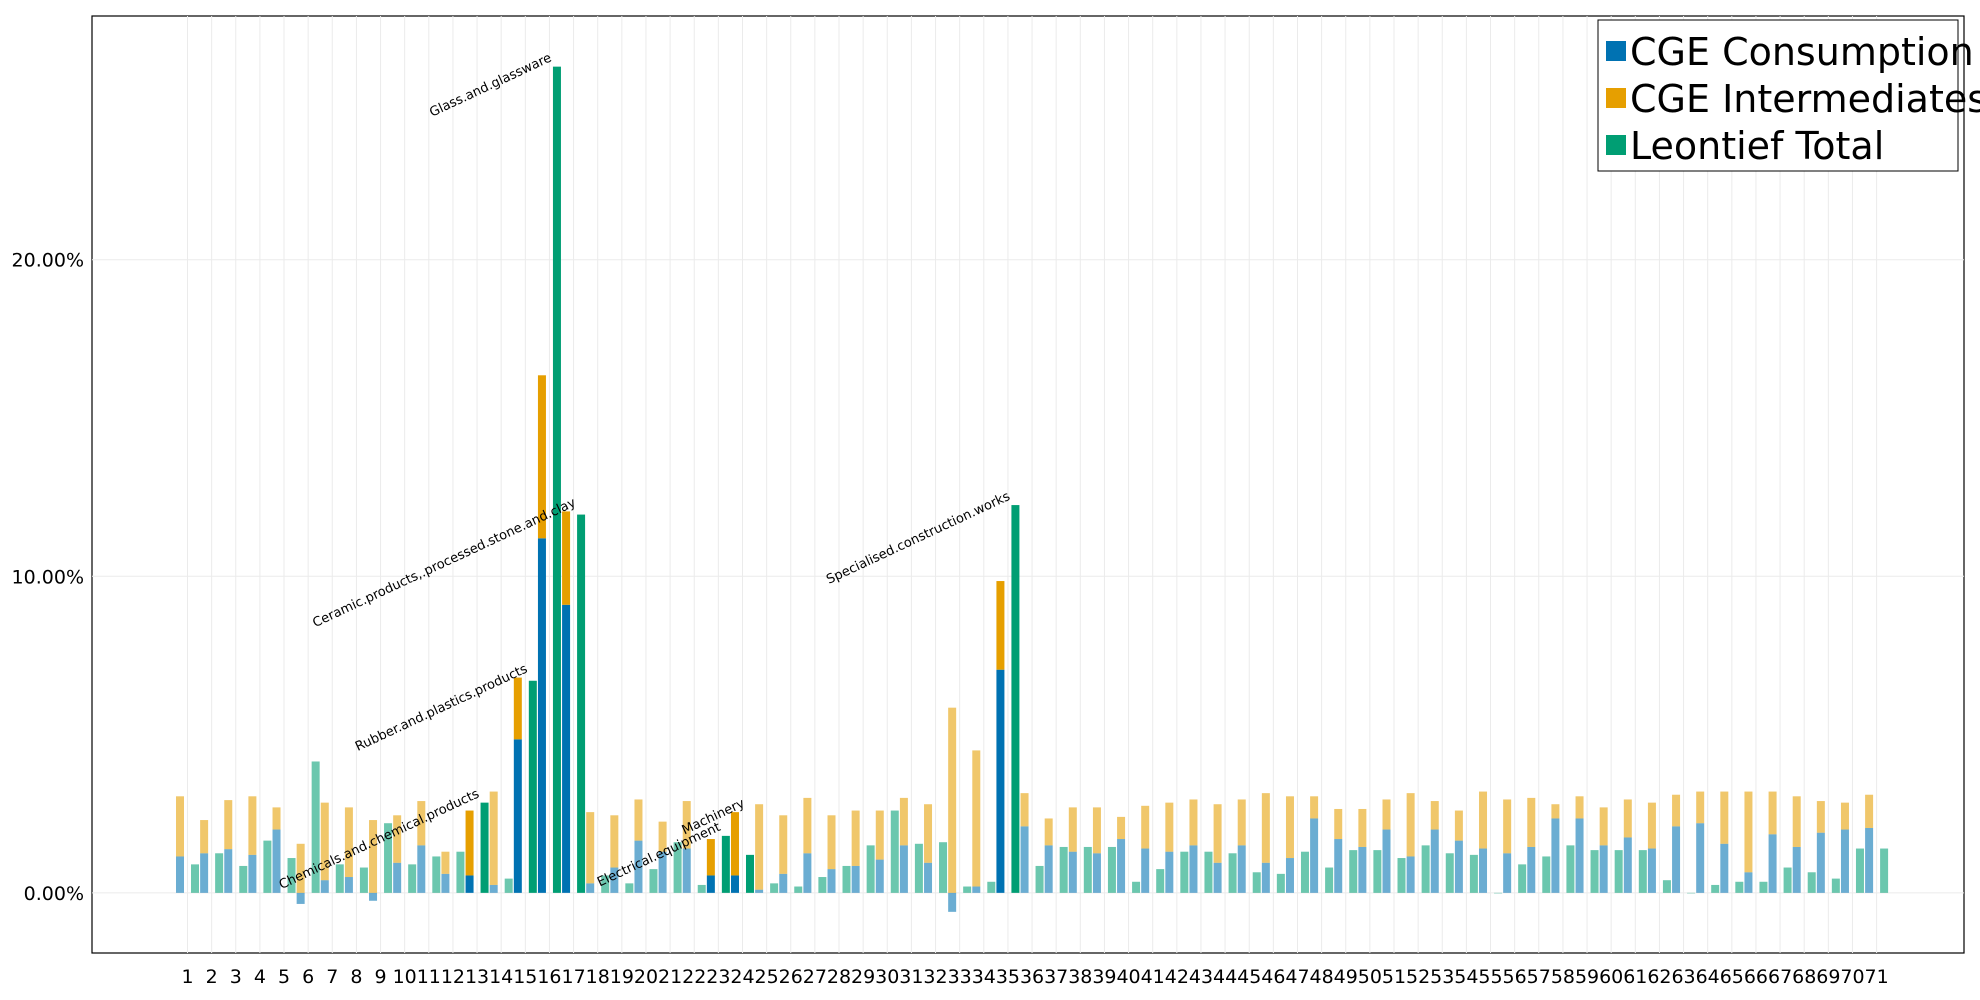 The height and width of the screenshot is (1000, 1980). Describe the element at coordinates (960, 977) in the screenshot. I see `x-tick-label: 33` at that location.